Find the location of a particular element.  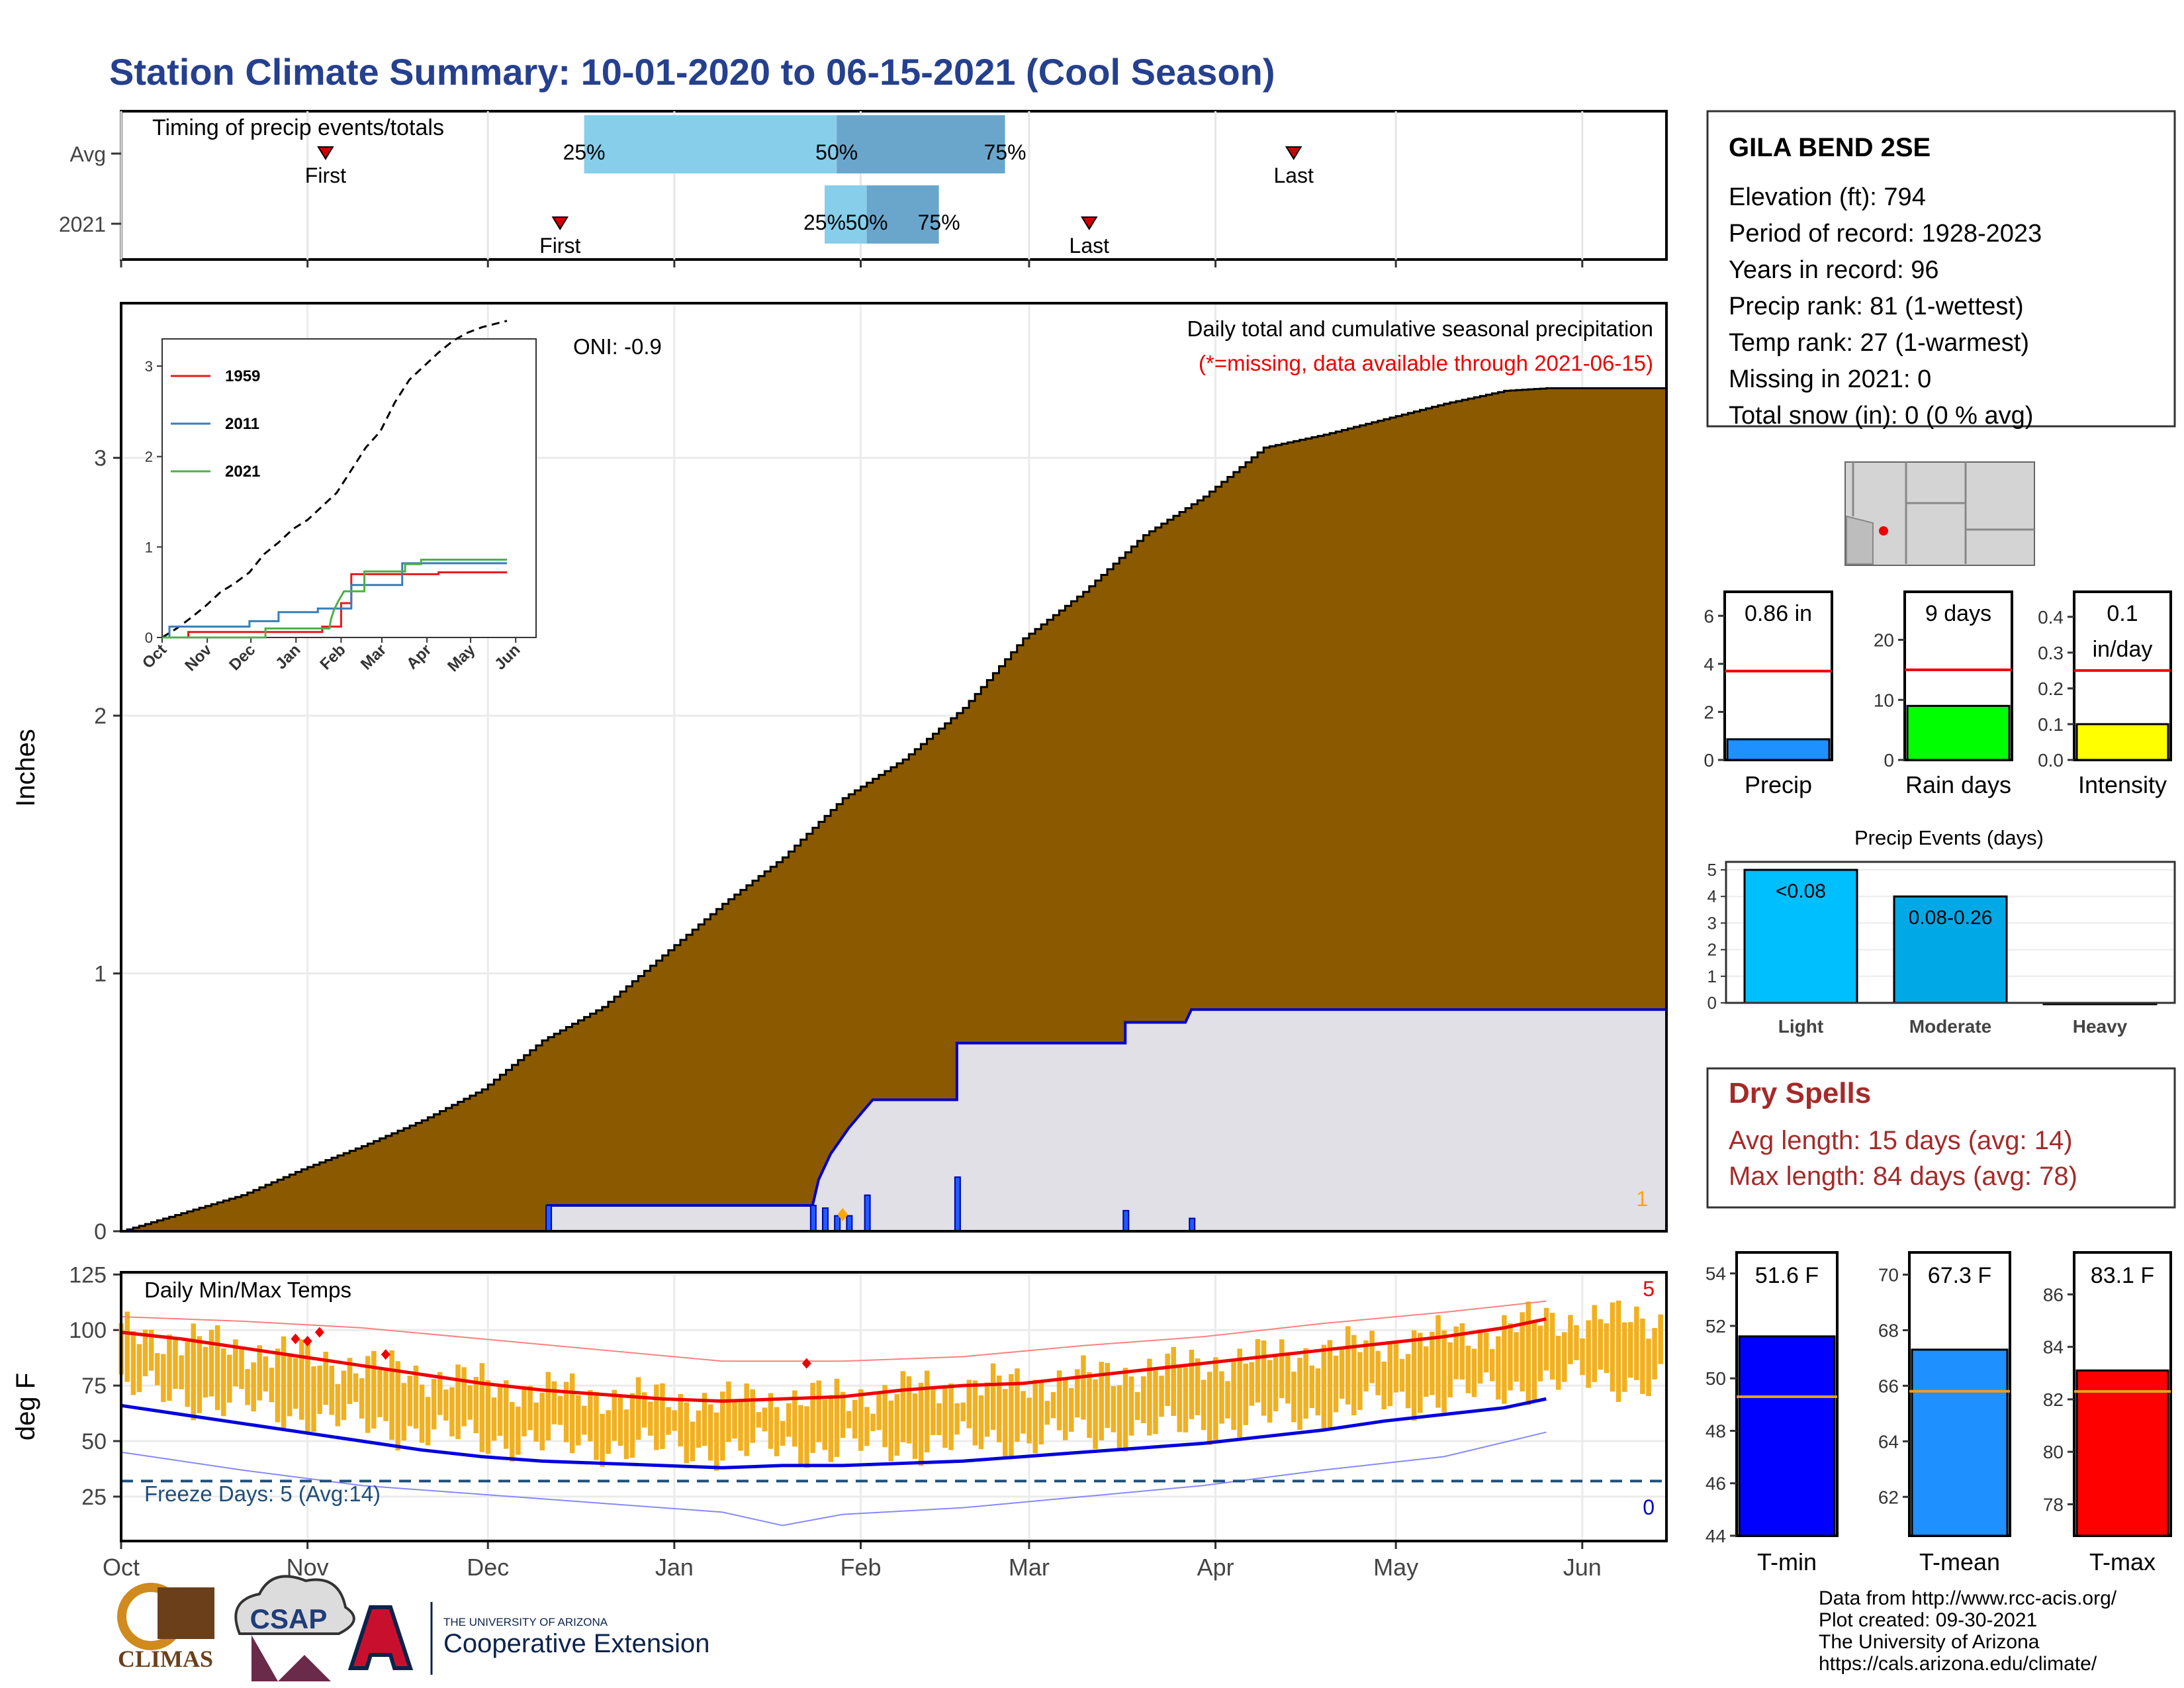

inset-ytick-label: 0 is located at coordinates (149, 638).